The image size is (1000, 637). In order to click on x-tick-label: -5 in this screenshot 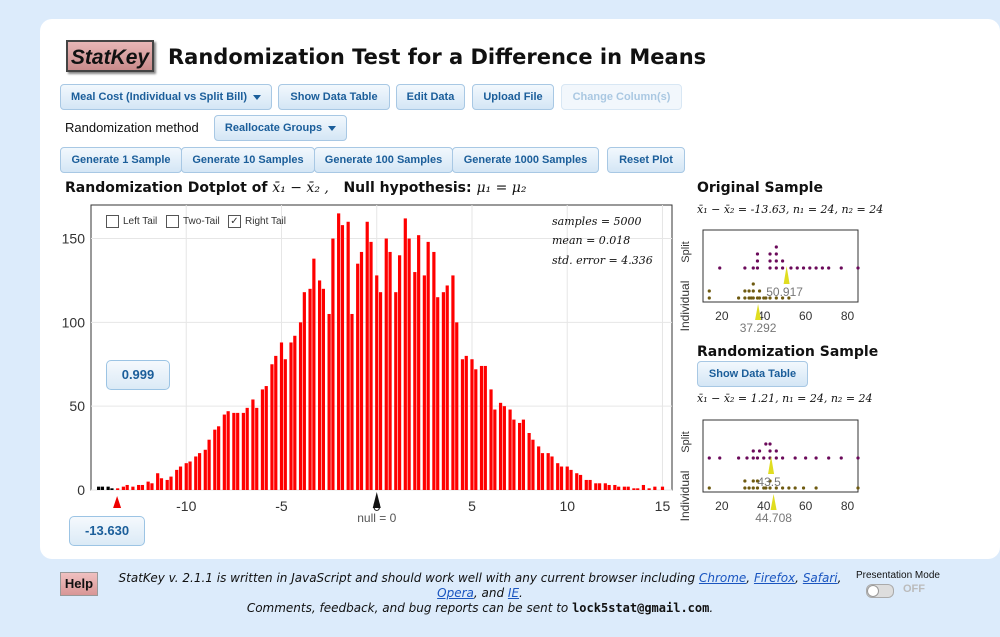, I will do `click(281, 506)`.